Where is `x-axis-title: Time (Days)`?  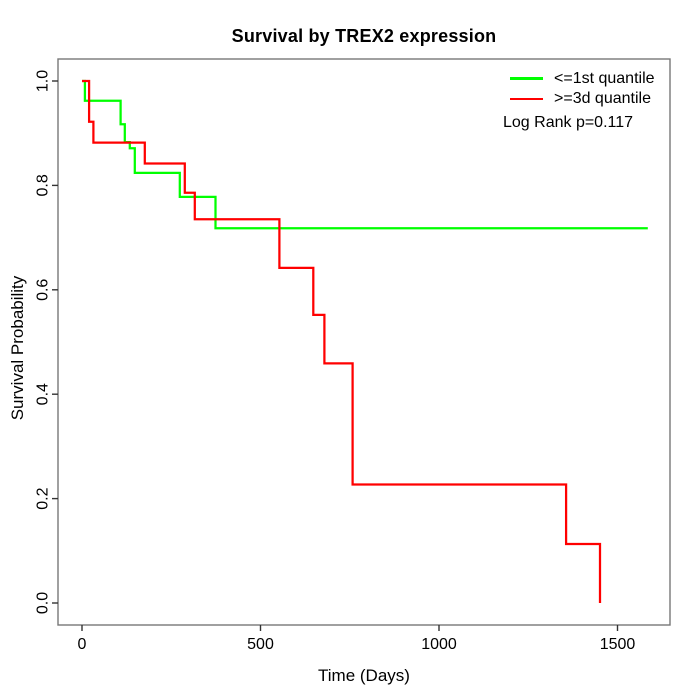
x-axis-title: Time (Days) is located at coordinates (364, 675).